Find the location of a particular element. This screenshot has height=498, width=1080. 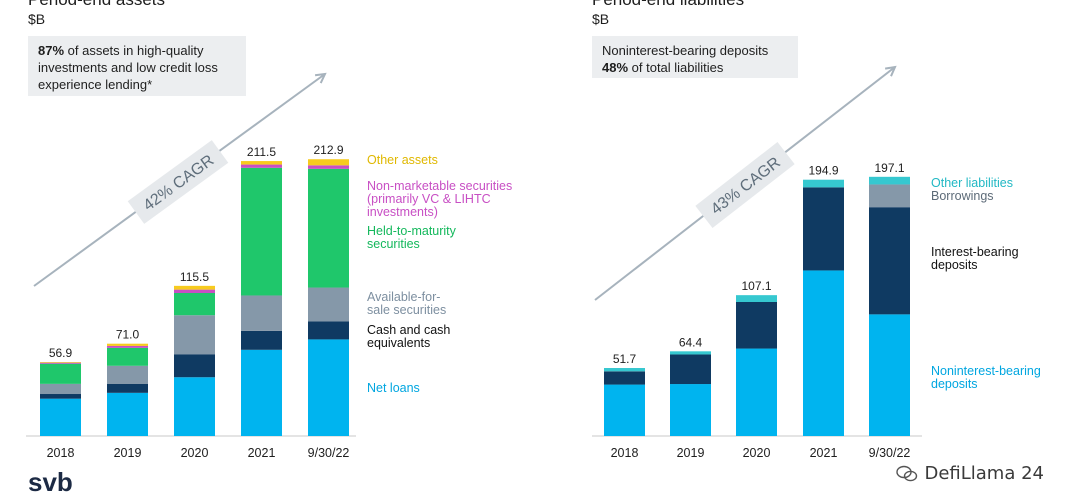

legend-other-assets: Other assets is located at coordinates (402, 160).